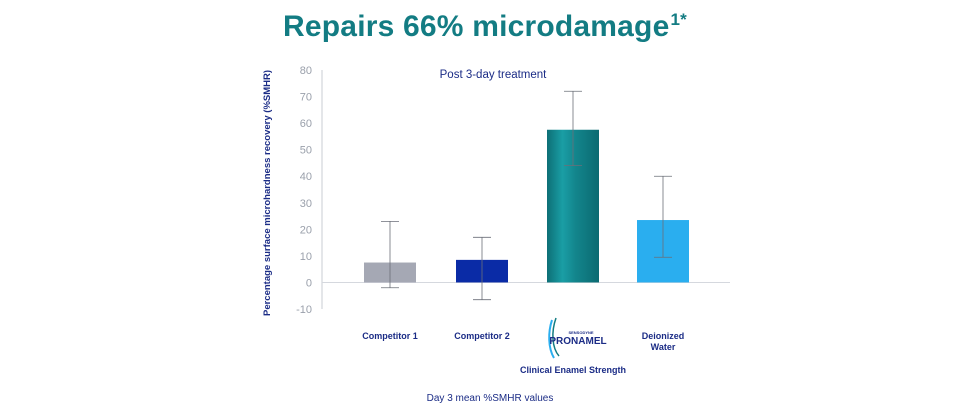 This screenshot has width=970, height=416. What do you see at coordinates (526, 206) in the screenshot?
I see `bars-group` at bounding box center [526, 206].